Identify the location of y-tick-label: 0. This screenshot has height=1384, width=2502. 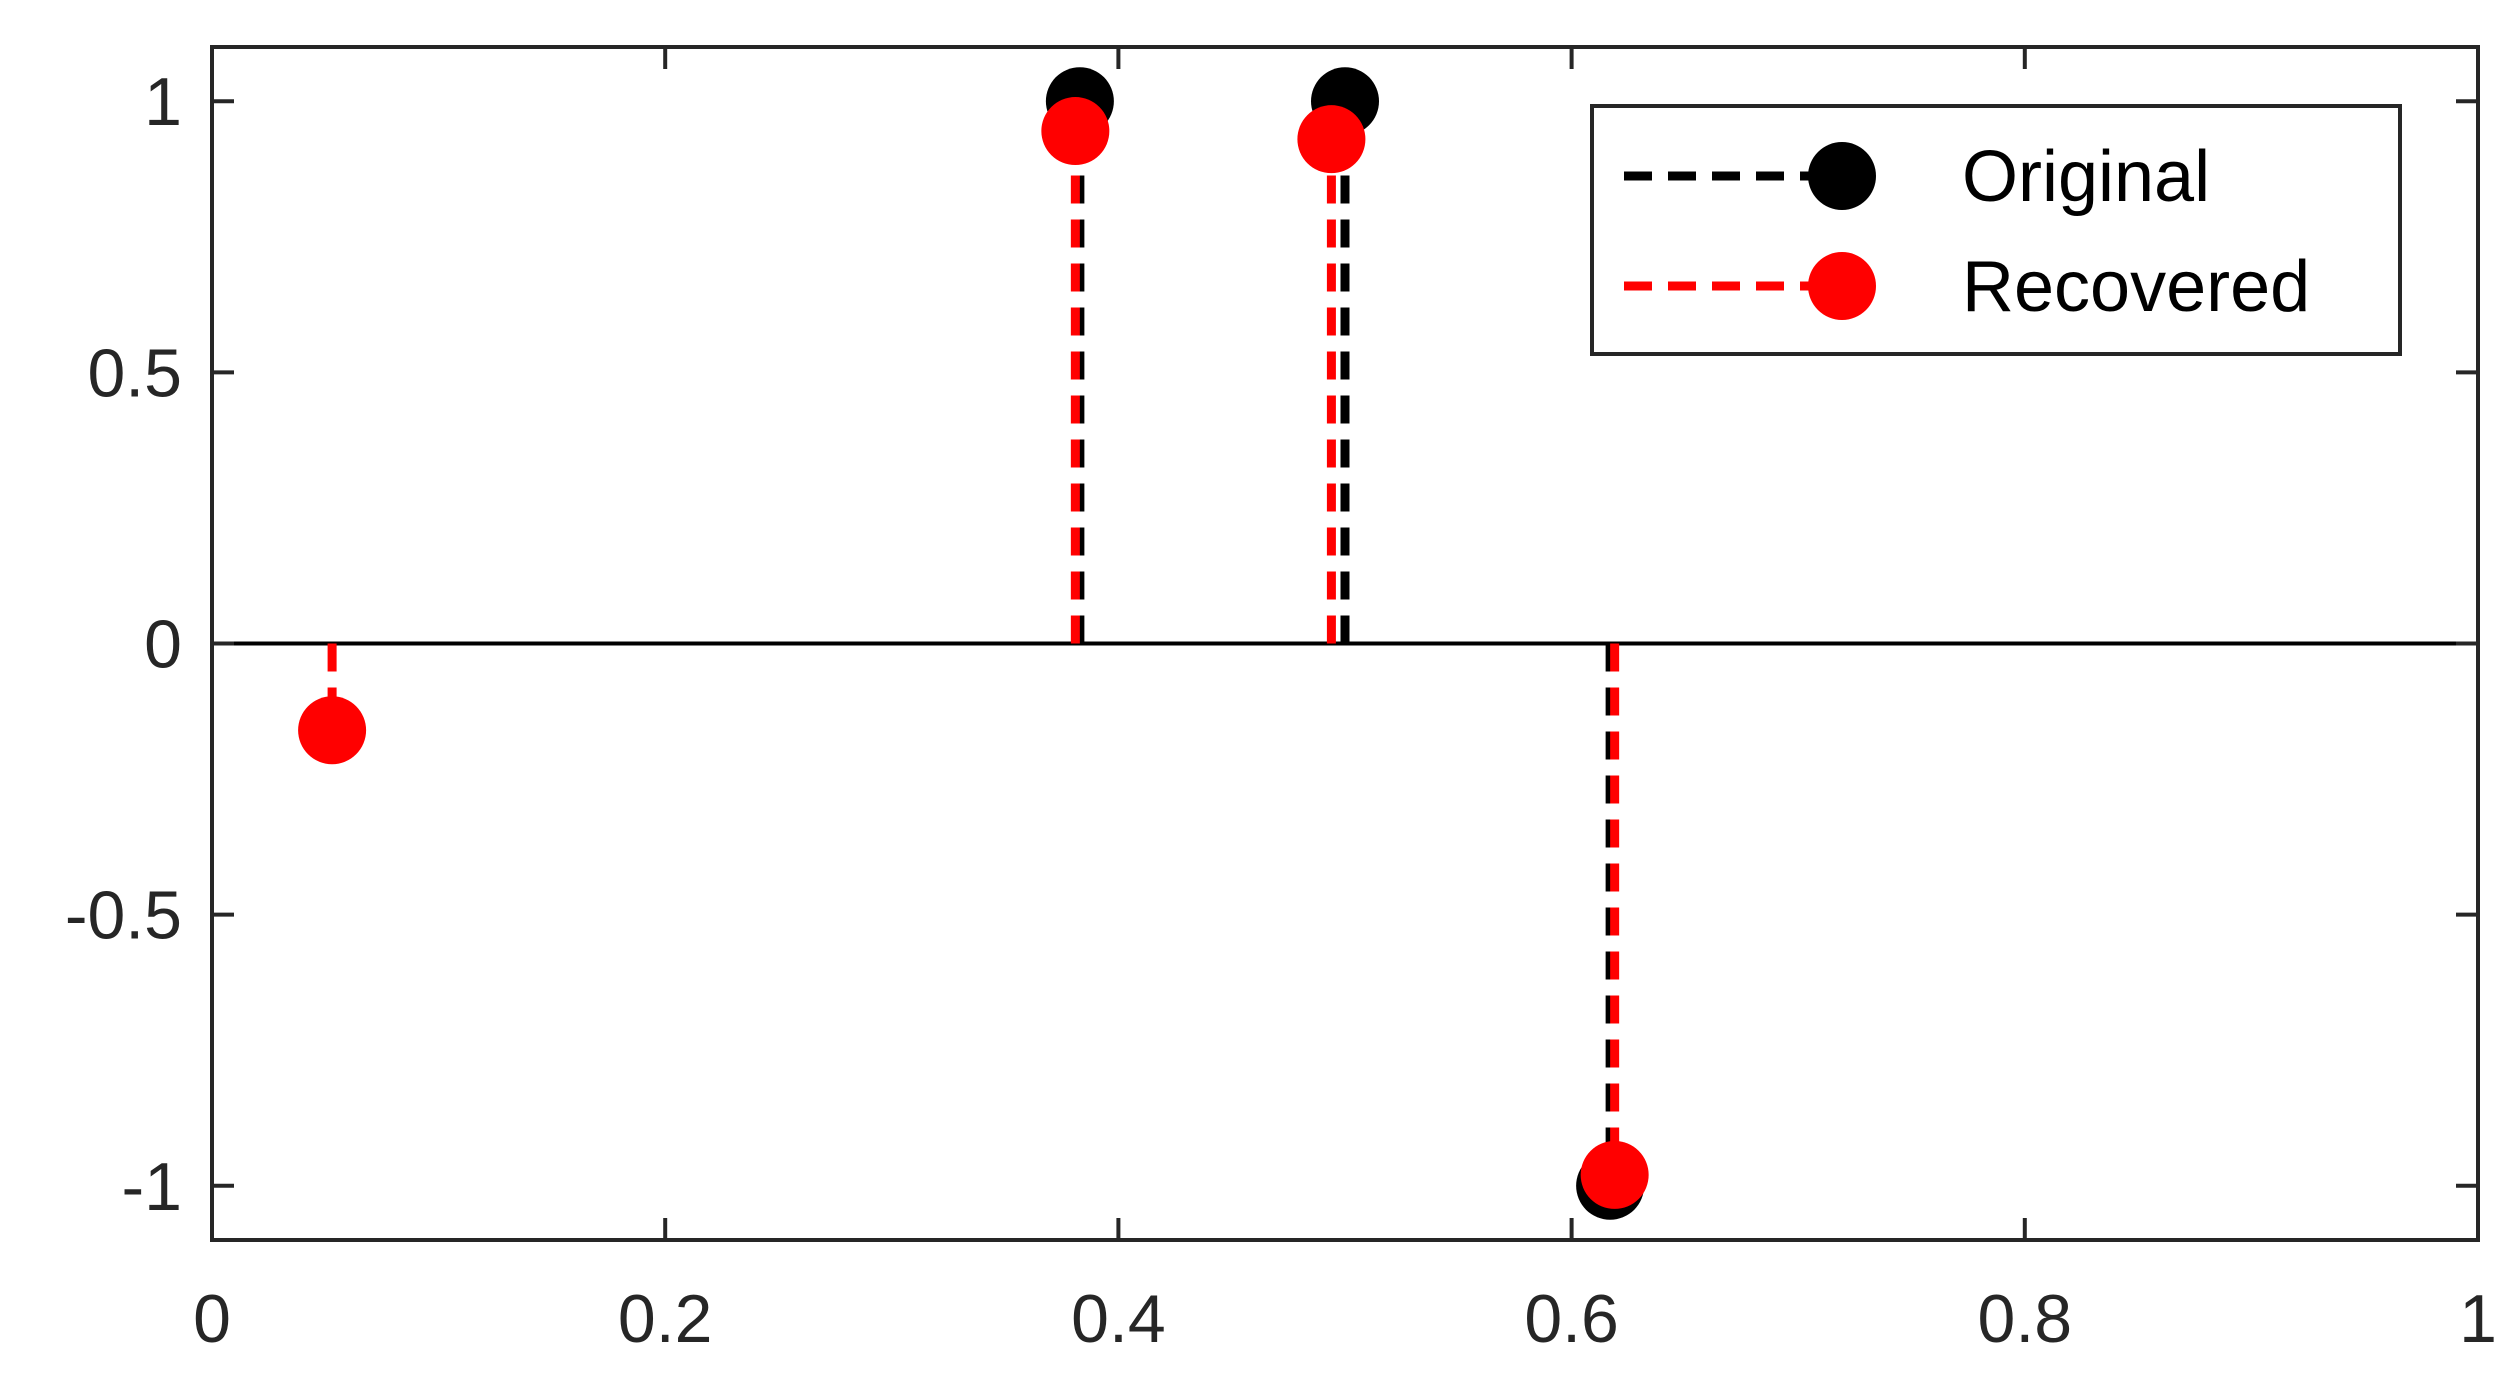
(163, 645).